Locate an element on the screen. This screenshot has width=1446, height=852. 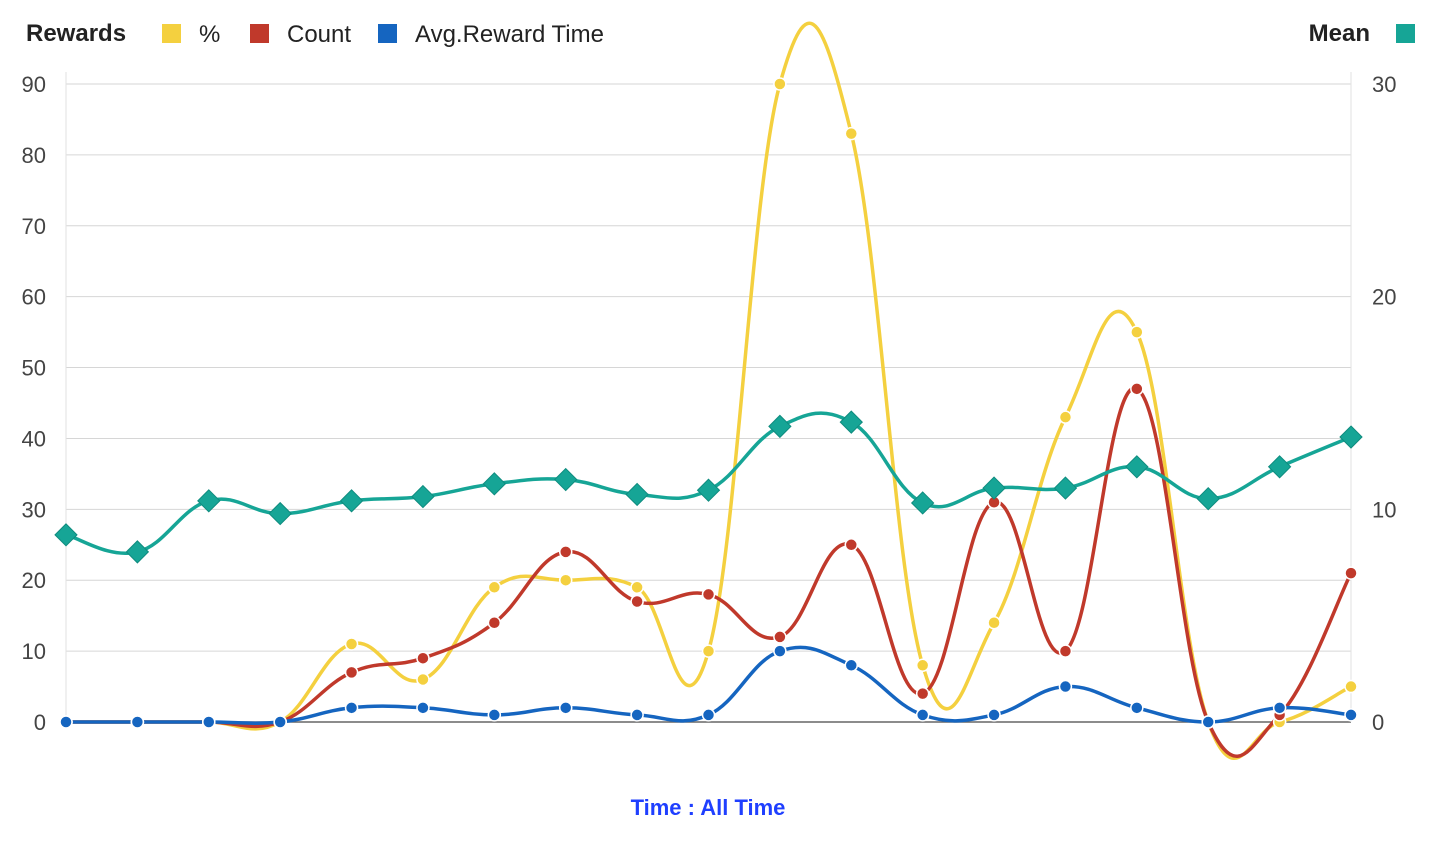
left-tick-label: 90 is located at coordinates (34, 84).